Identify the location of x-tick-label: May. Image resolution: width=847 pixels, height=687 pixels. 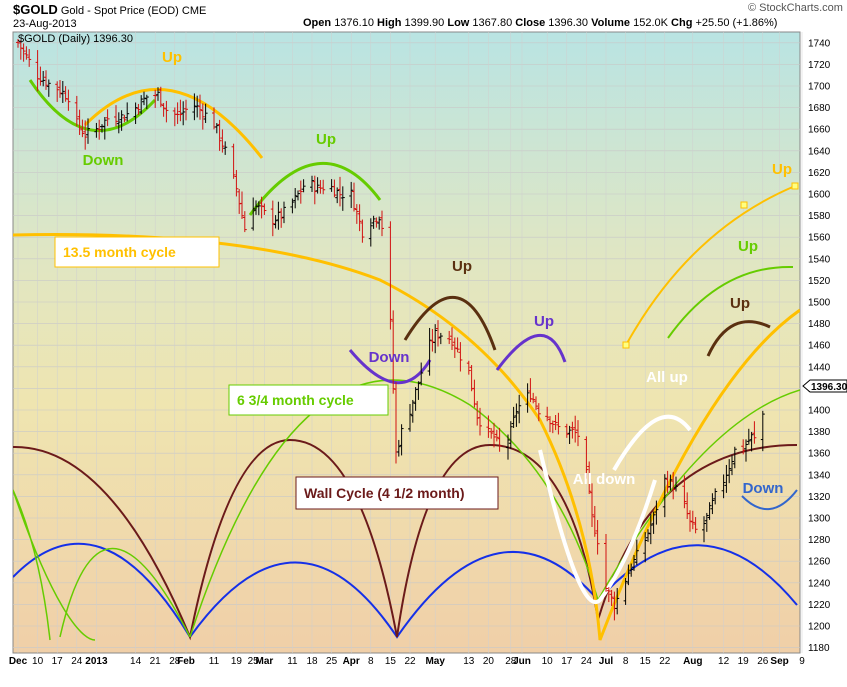
(435, 661).